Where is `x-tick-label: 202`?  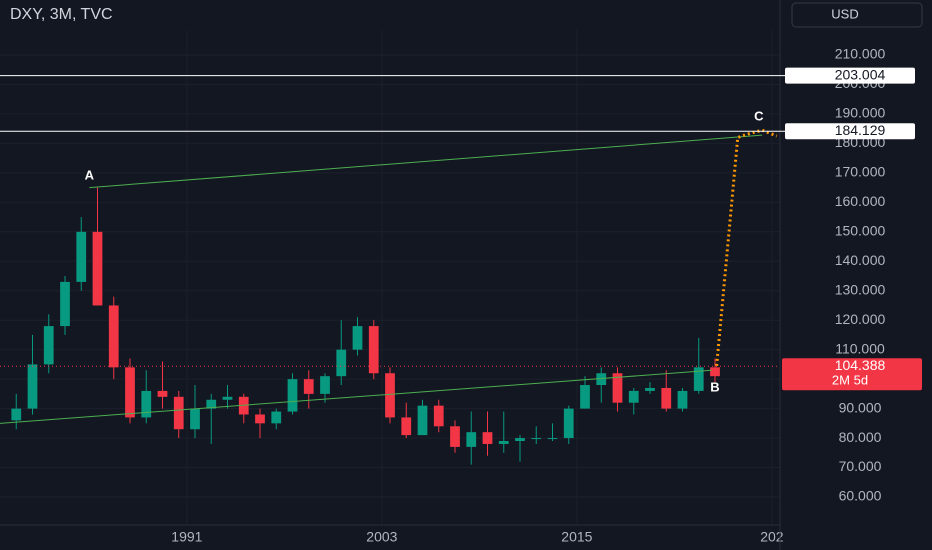 x-tick-label: 202 is located at coordinates (772, 537).